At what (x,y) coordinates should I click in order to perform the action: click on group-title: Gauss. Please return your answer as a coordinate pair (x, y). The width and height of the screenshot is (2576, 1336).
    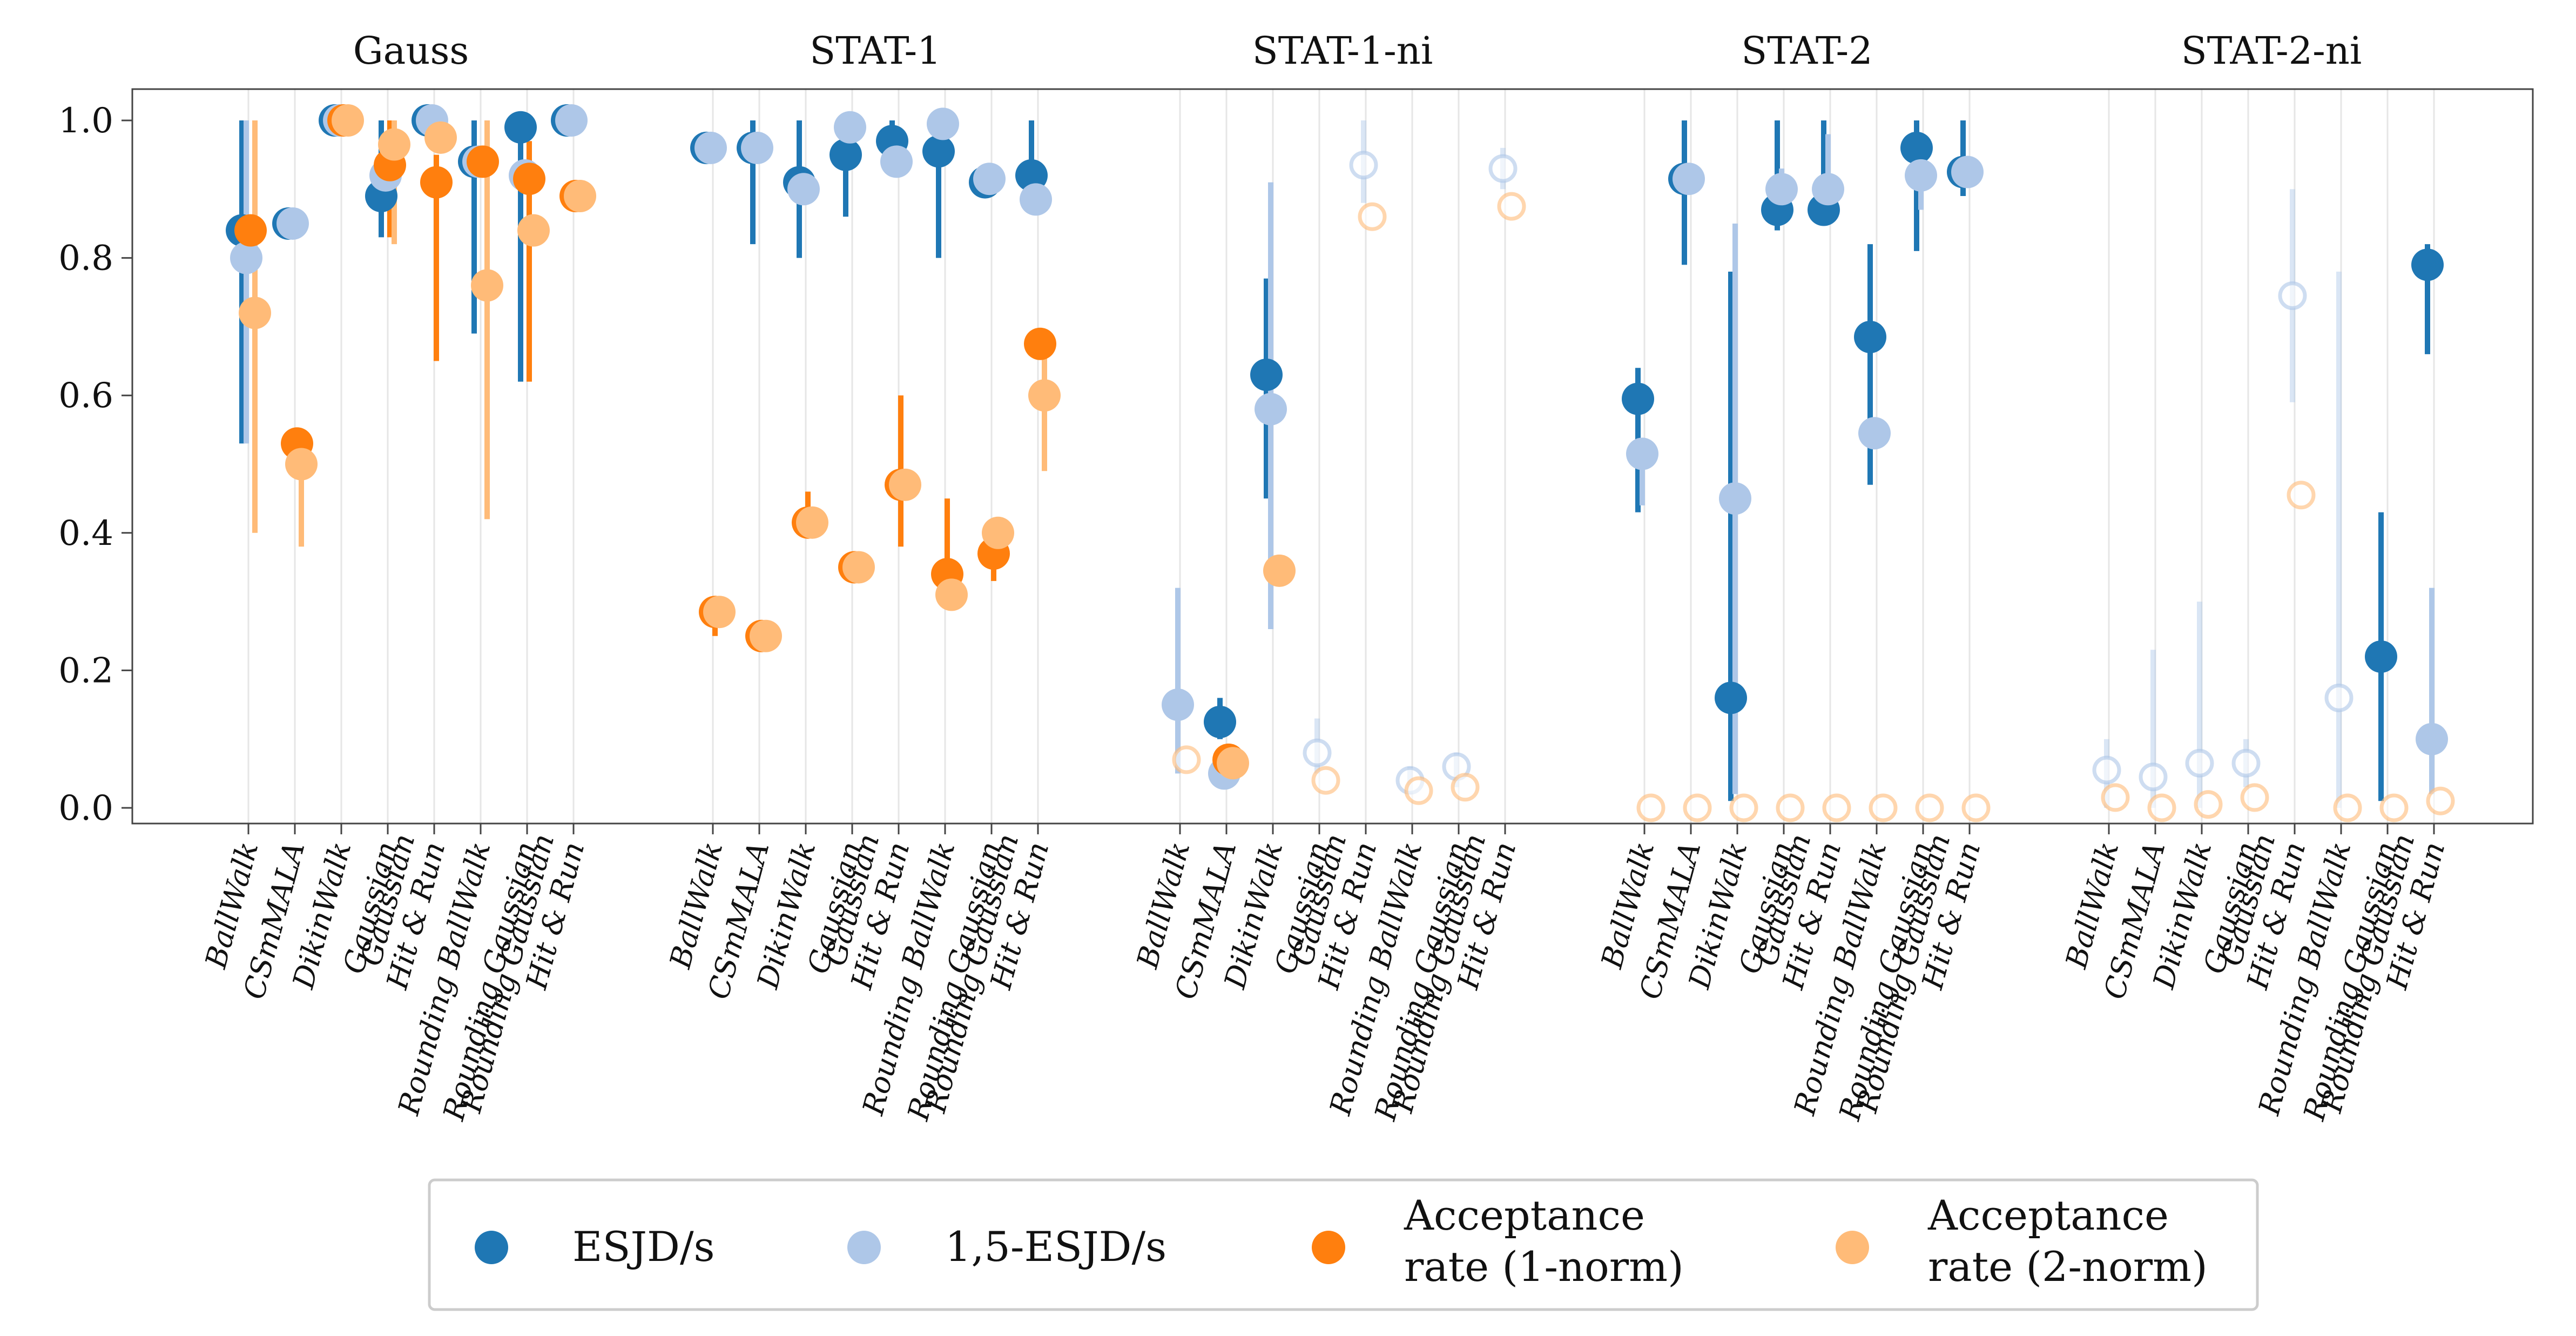
    Looking at the image, I should click on (411, 51).